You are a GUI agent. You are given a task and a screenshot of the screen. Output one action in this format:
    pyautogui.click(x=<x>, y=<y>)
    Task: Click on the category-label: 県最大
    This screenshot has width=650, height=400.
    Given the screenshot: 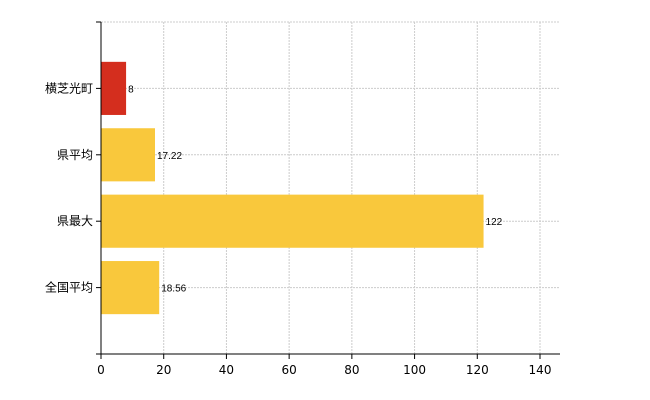 What is the action you would take?
    pyautogui.click(x=75, y=221)
    